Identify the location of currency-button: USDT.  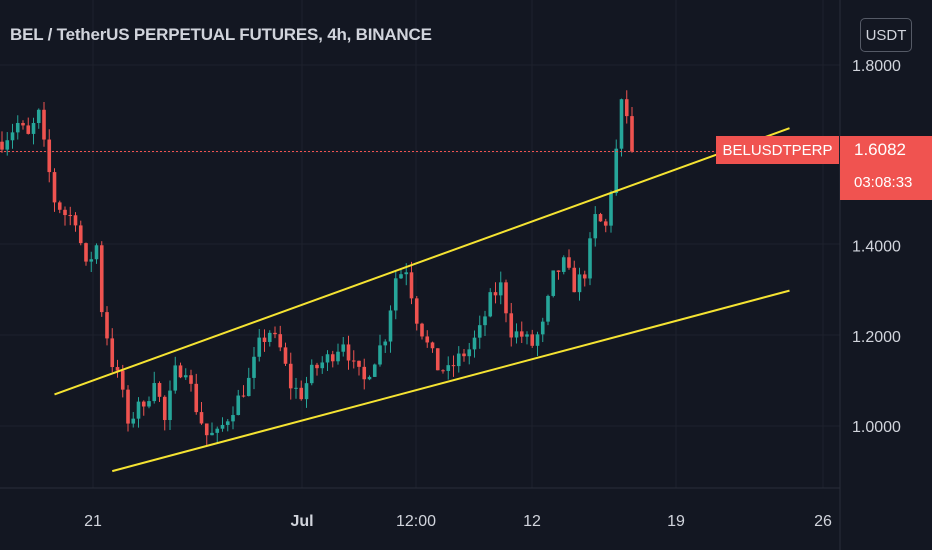
(886, 35).